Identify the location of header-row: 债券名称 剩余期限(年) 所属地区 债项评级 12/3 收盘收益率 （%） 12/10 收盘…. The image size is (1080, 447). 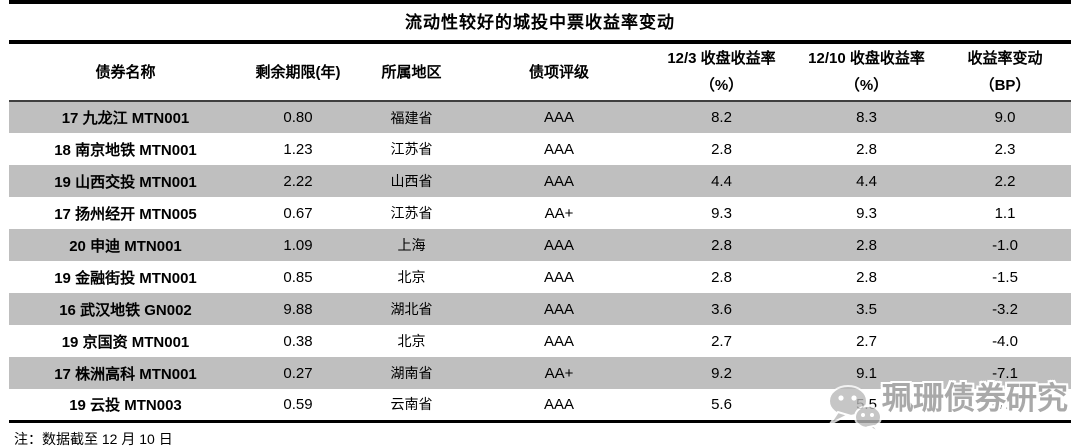
(540, 71).